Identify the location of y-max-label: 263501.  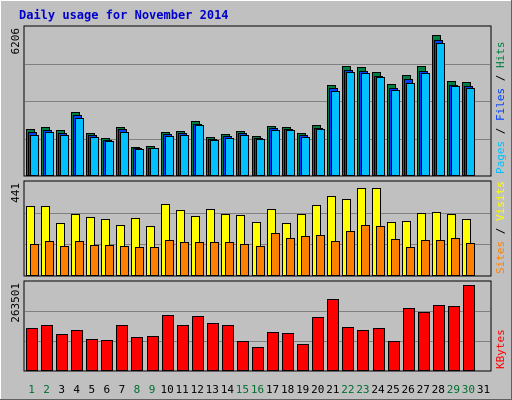
(15, 303).